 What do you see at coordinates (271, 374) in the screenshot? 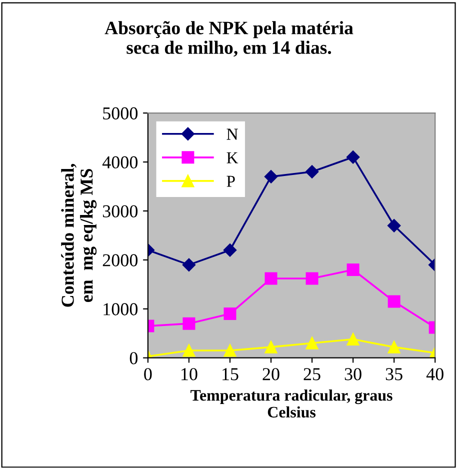
I see `x-tick-label: 20` at bounding box center [271, 374].